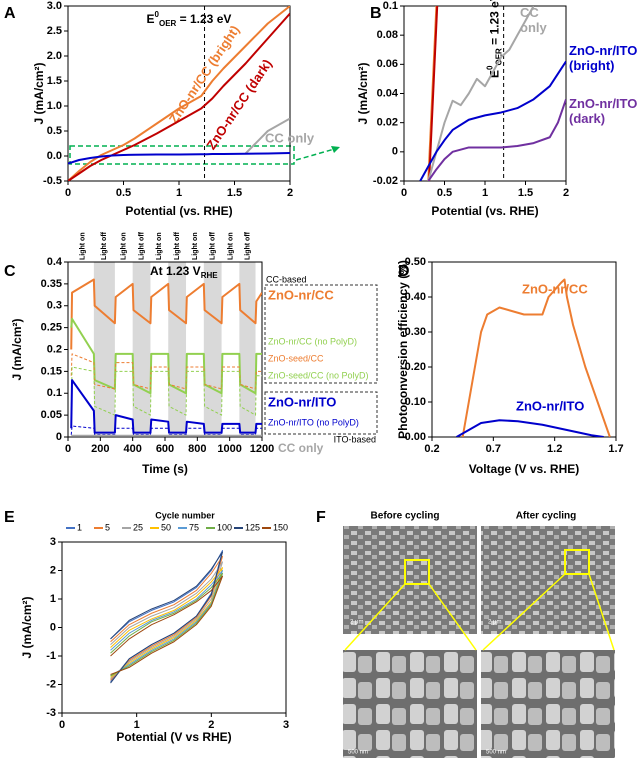  I want to click on y-tick-label: 0.10, so click(415, 402).